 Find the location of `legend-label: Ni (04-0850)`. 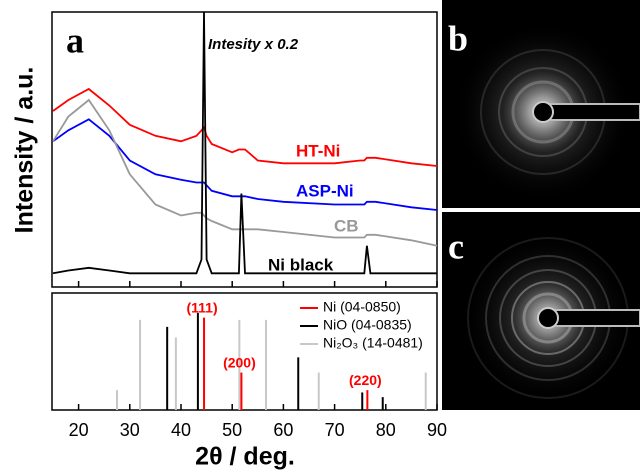

legend-label: Ni (04-0850) is located at coordinates (362, 307).